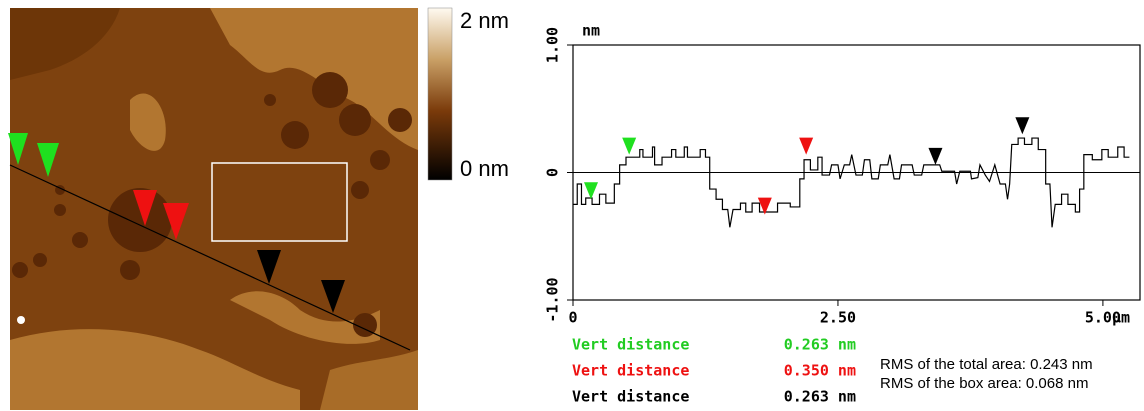 This screenshot has height=411, width=1144. What do you see at coordinates (984, 383) in the screenshot?
I see `rms-box: RMS of the box area: 0.068 nm` at bounding box center [984, 383].